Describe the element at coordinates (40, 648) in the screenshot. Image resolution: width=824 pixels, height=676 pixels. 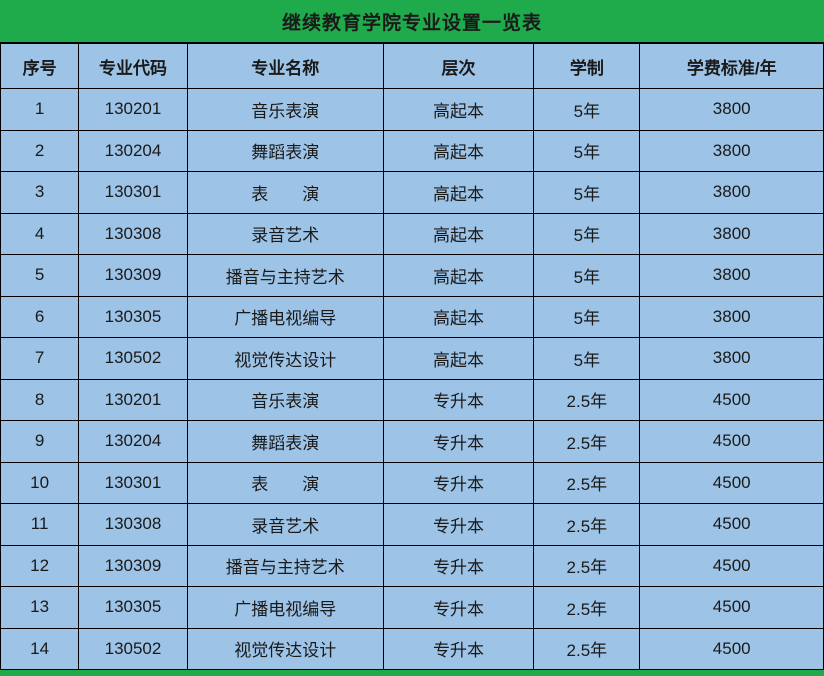
I see `cell-index: 14` at that location.